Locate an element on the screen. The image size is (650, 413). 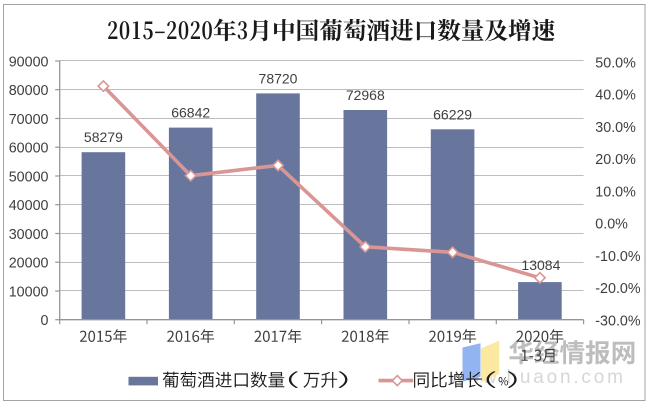
svg-text: 50000 is located at coordinates (29, 177).